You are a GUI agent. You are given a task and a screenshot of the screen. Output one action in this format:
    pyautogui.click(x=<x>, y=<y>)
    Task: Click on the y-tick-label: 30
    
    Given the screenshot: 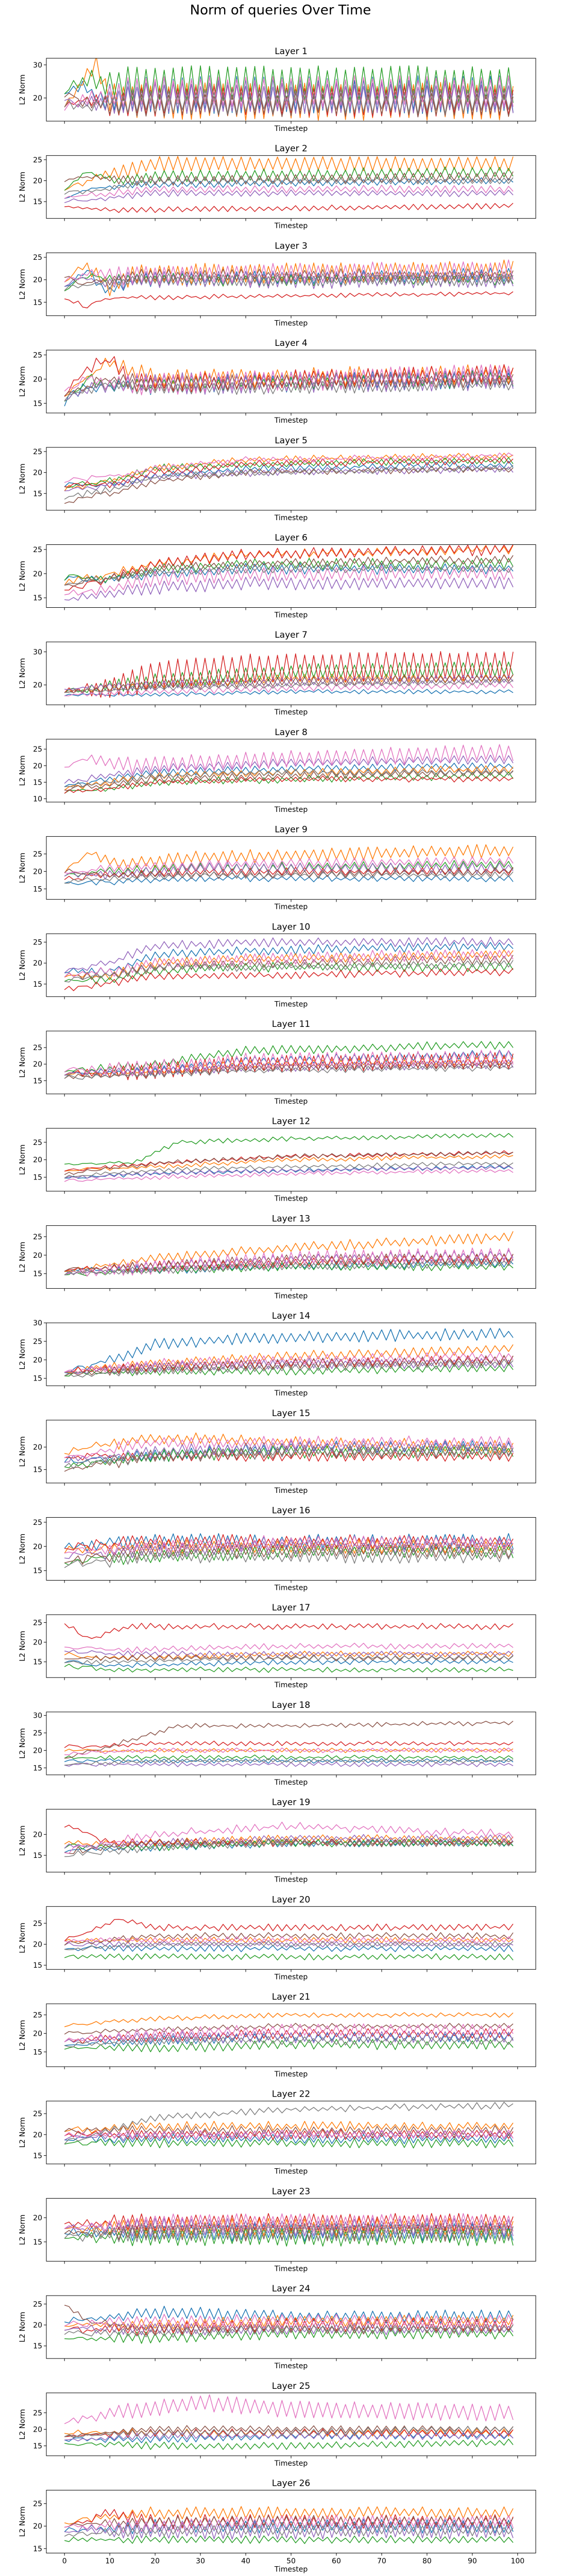 What is the action you would take?
    pyautogui.click(x=37, y=1323)
    